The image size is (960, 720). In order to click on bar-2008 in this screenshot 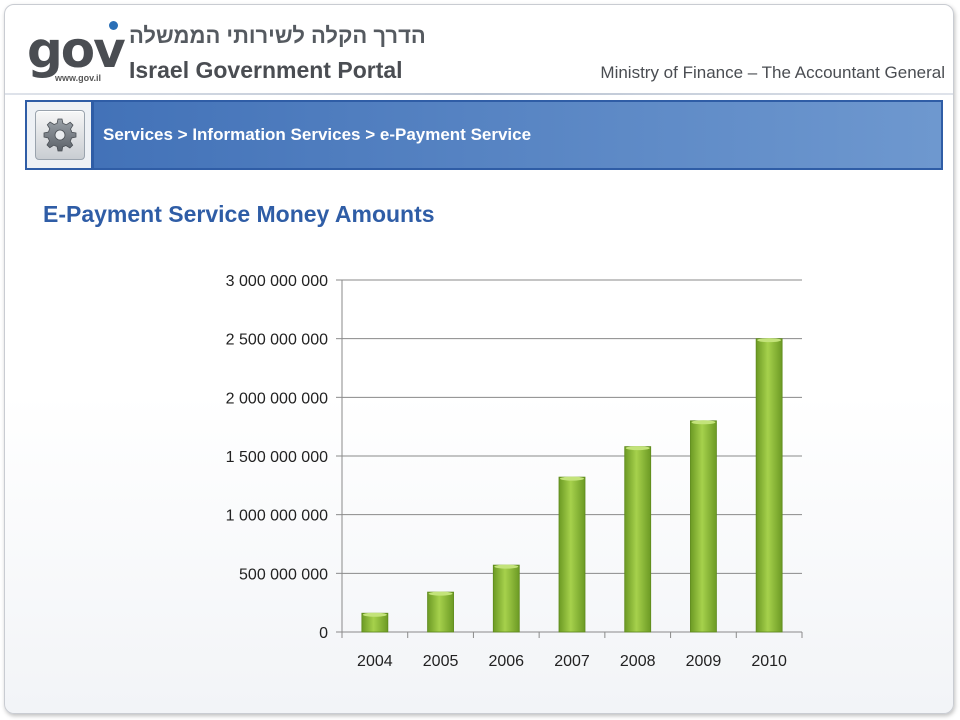, I will do `click(638, 539)`.